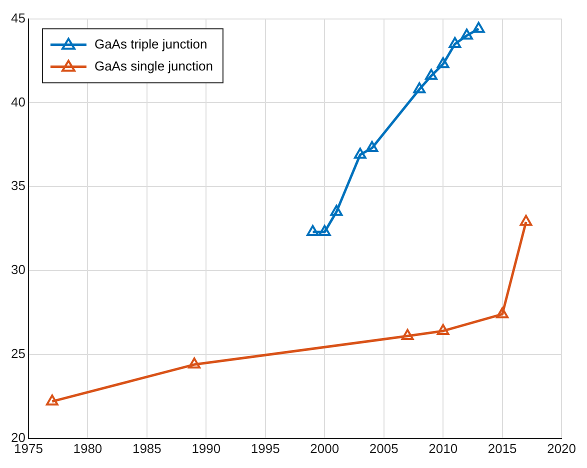 This screenshot has width=587, height=468. I want to click on x-tick-label: 2005, so click(383, 448).